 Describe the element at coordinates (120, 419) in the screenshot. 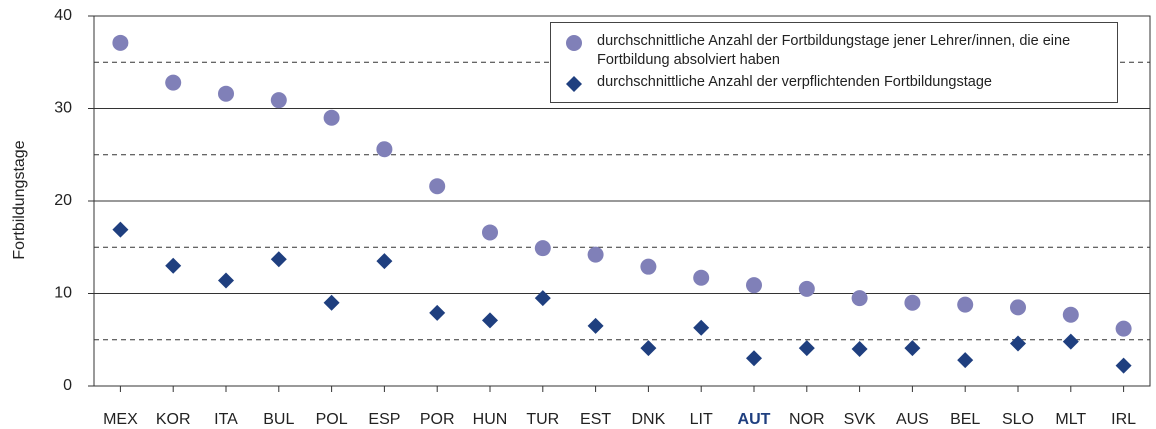

I see `x-tick-label: MEX` at that location.